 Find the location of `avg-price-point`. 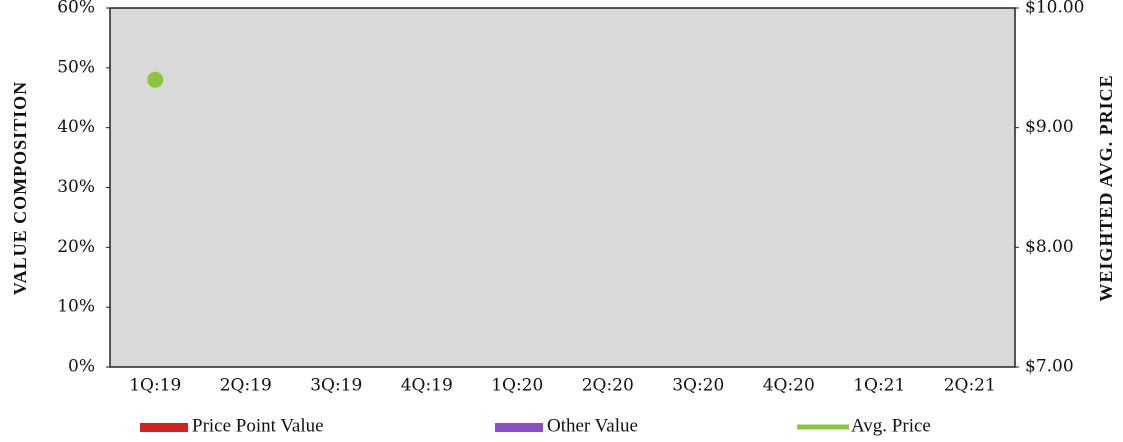

avg-price-point is located at coordinates (155, 79).